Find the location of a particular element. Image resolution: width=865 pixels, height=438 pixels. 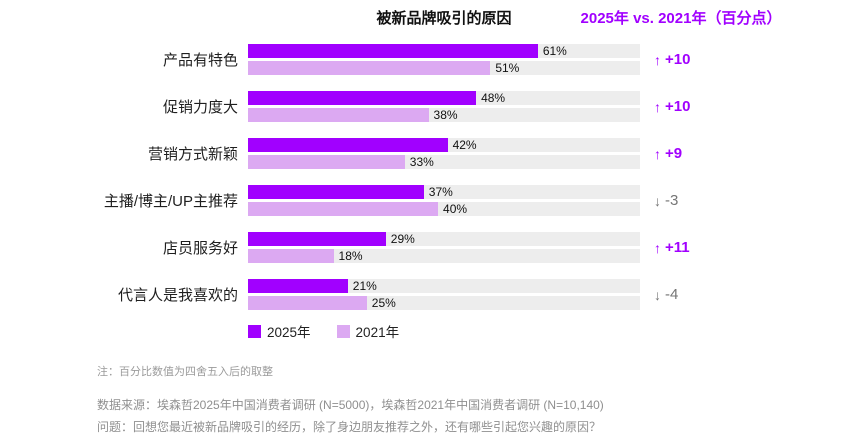

chart-row: 店员服务好 29% 18% ↑ +11 is located at coordinates (432, 247).